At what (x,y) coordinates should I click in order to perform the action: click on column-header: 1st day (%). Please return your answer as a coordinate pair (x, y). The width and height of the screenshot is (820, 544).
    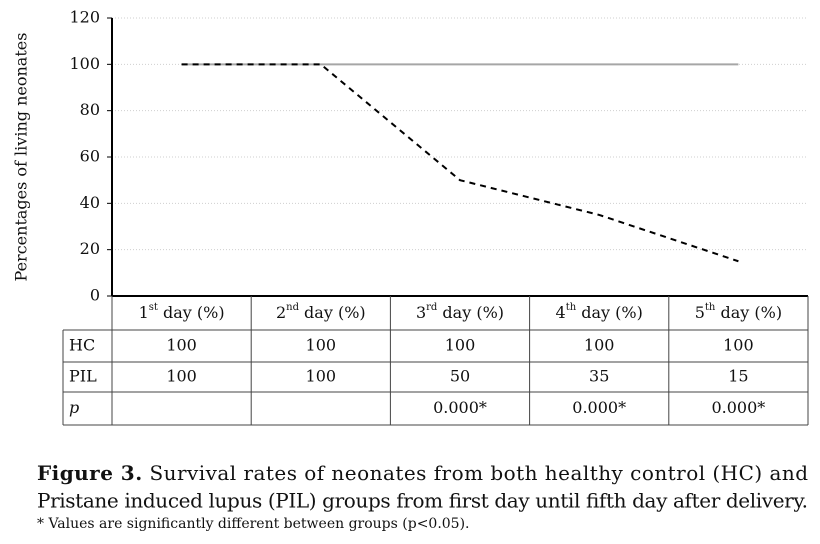
    Looking at the image, I should click on (182, 312).